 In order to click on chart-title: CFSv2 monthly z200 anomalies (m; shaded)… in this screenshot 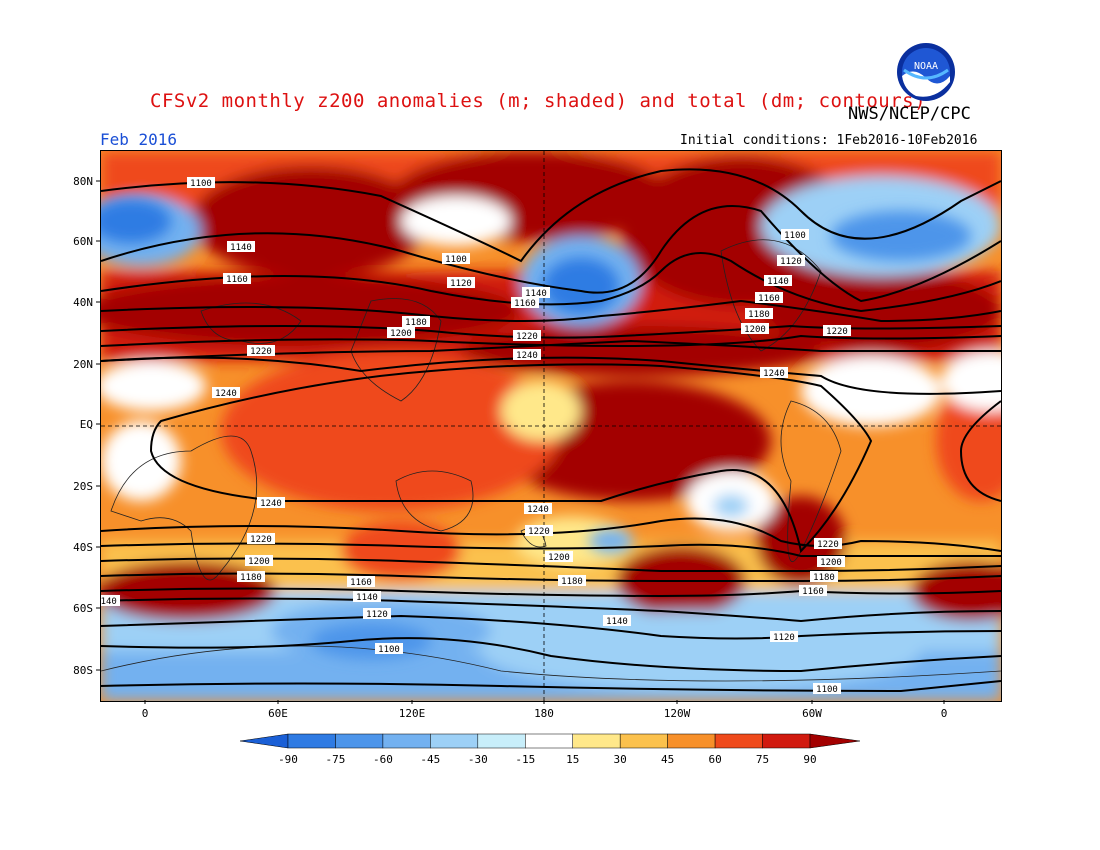, I will do `click(538, 101)`.